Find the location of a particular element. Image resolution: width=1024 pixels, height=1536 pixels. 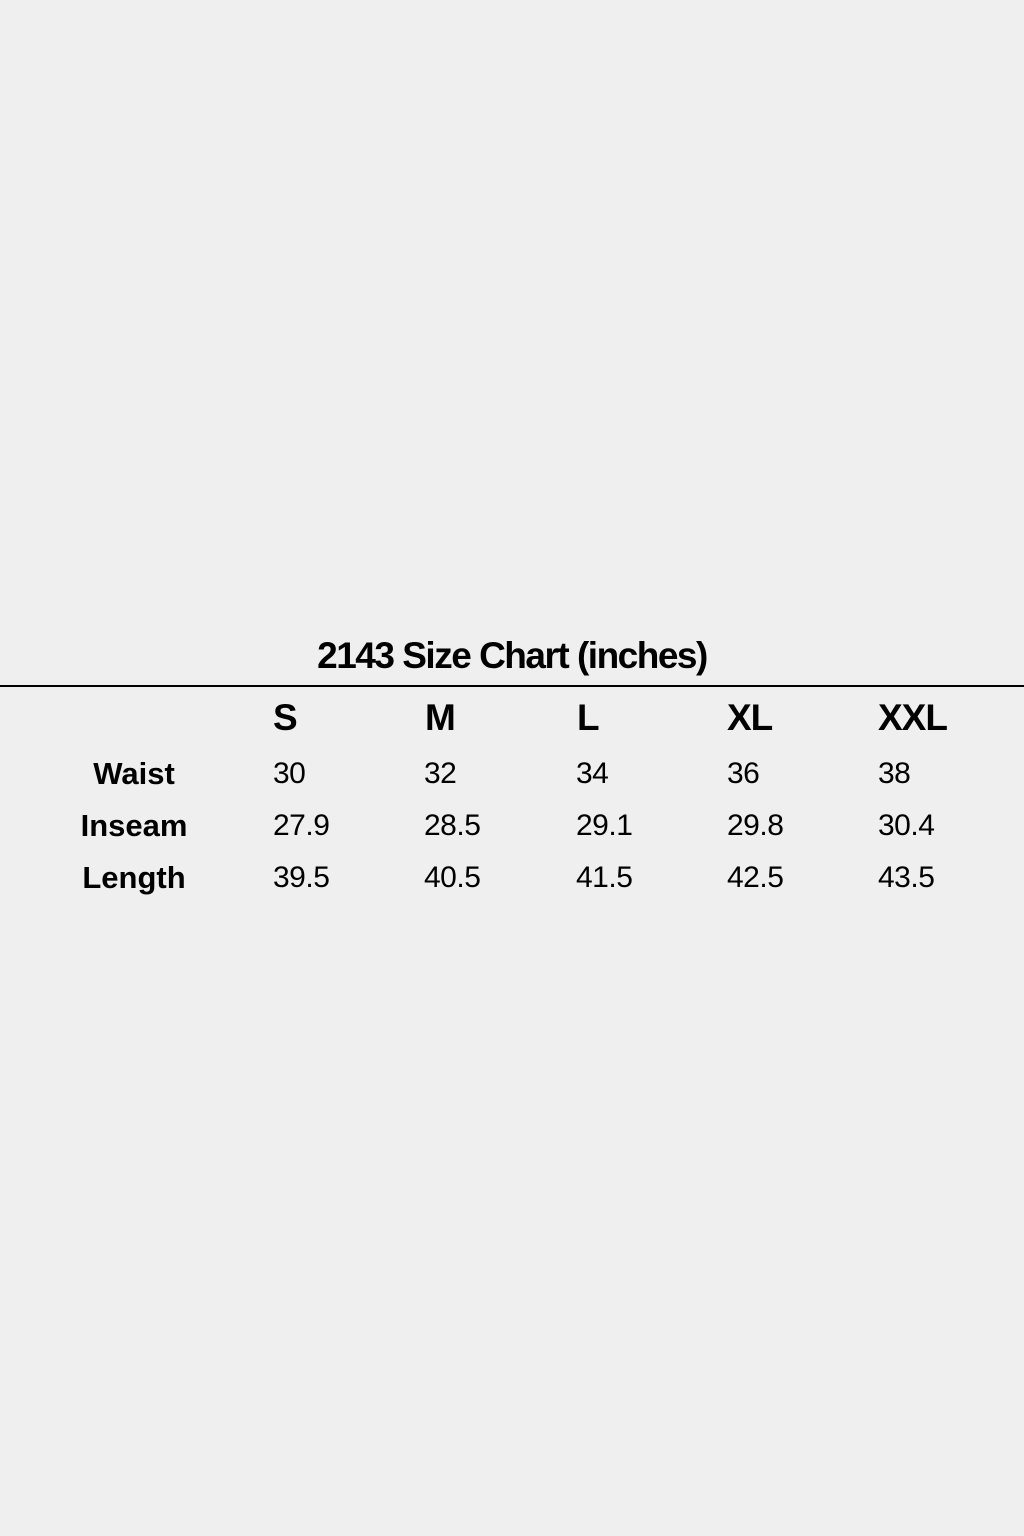

column-header-m: M is located at coordinates (440, 717).